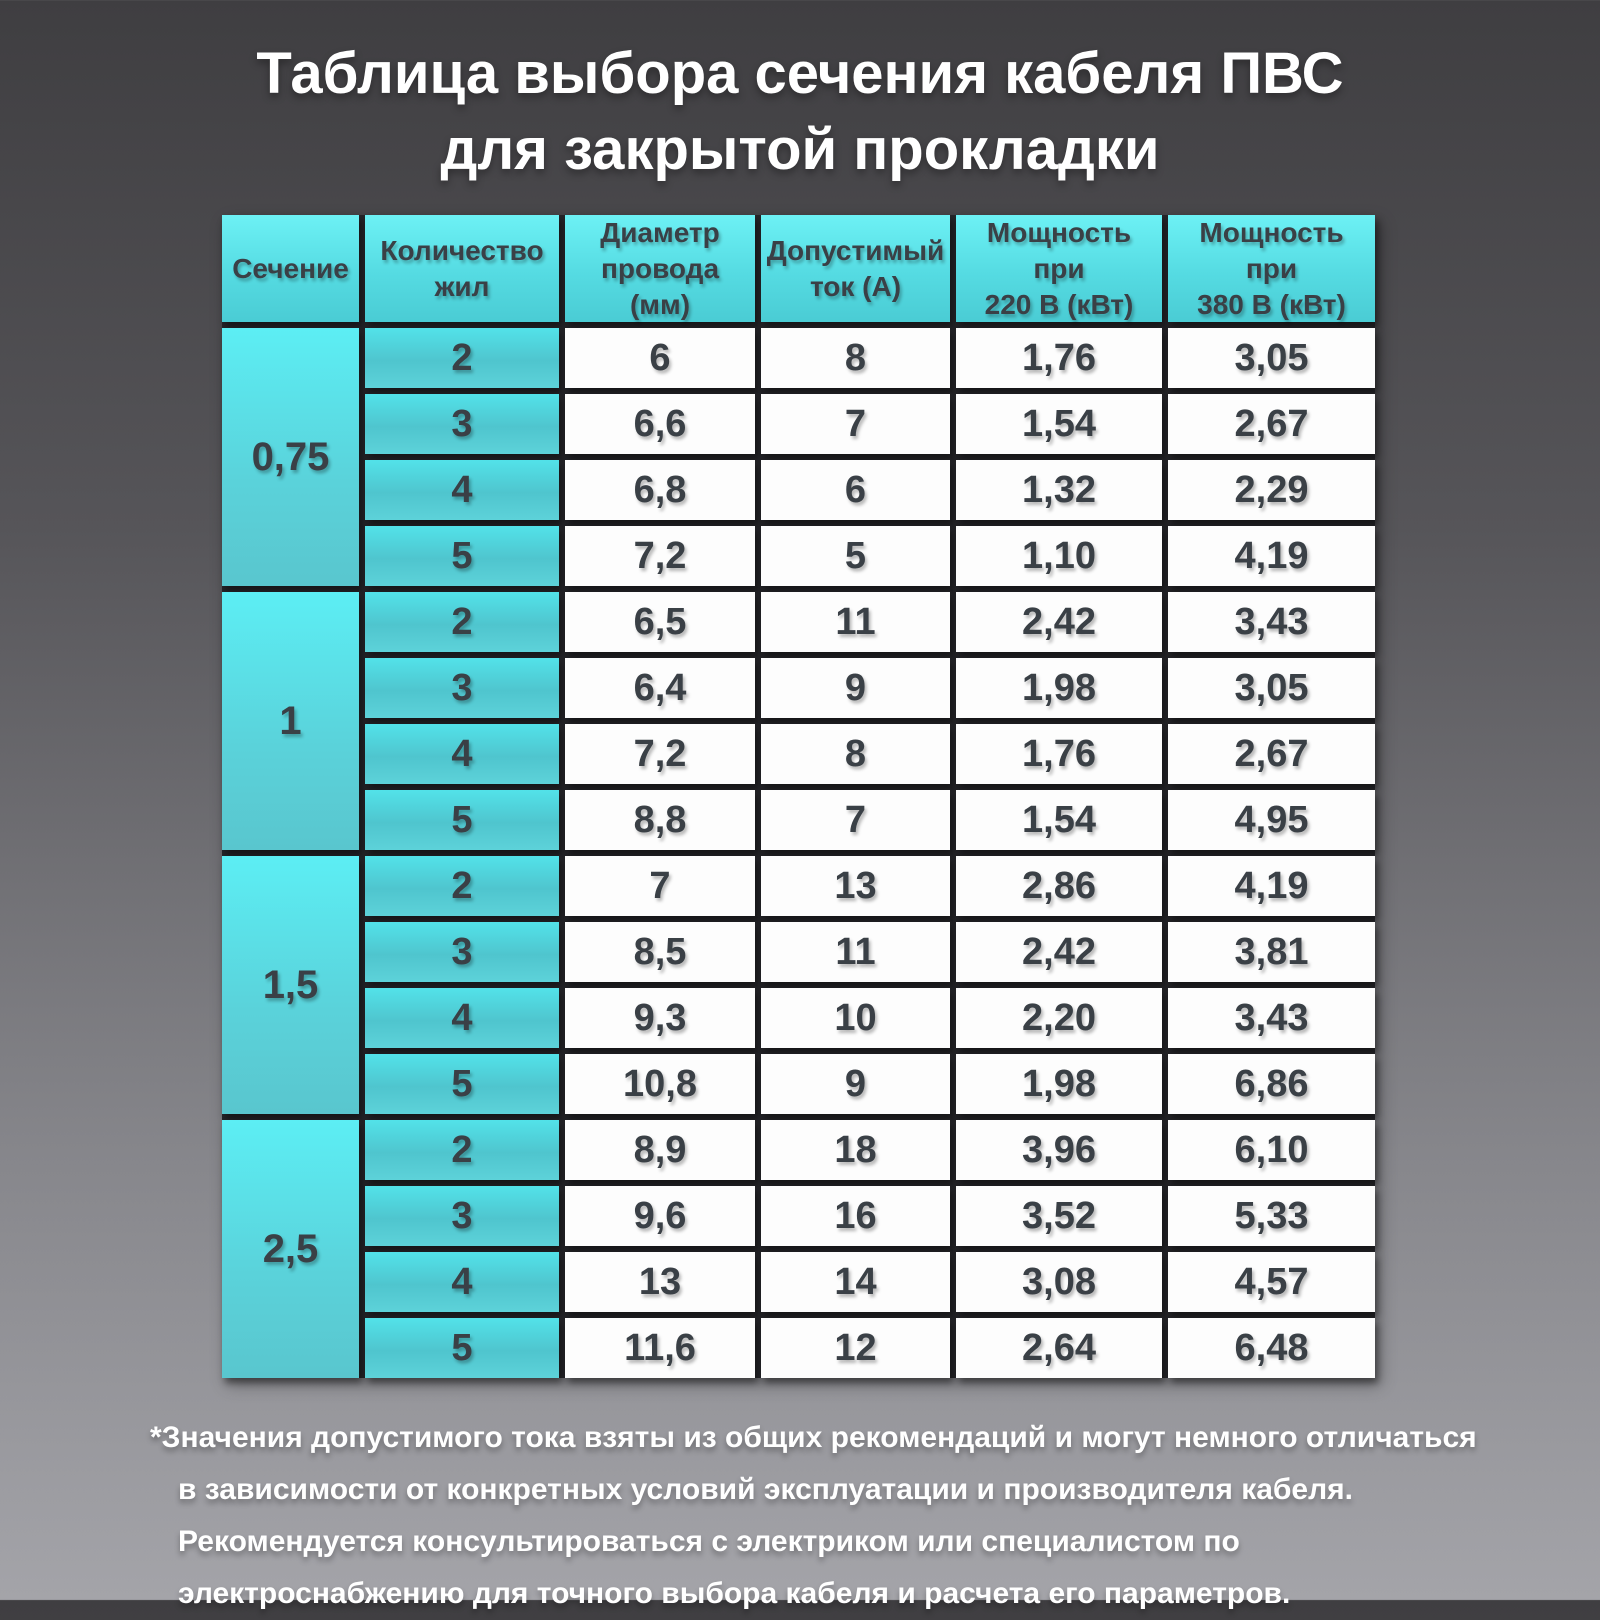 The image size is (1600, 1620). Describe the element at coordinates (855, 1150) in the screenshot. I see `value-cell-current: 18` at that location.